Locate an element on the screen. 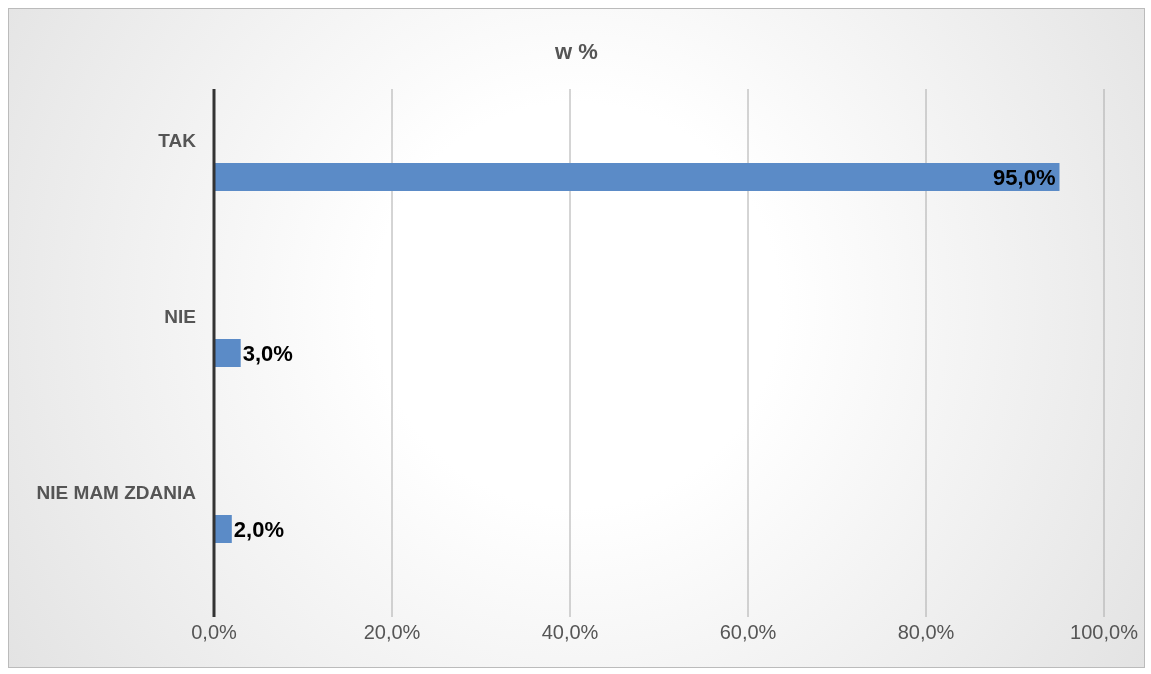 The width and height of the screenshot is (1151, 674). x-tick-label: 20,0% is located at coordinates (392, 632).